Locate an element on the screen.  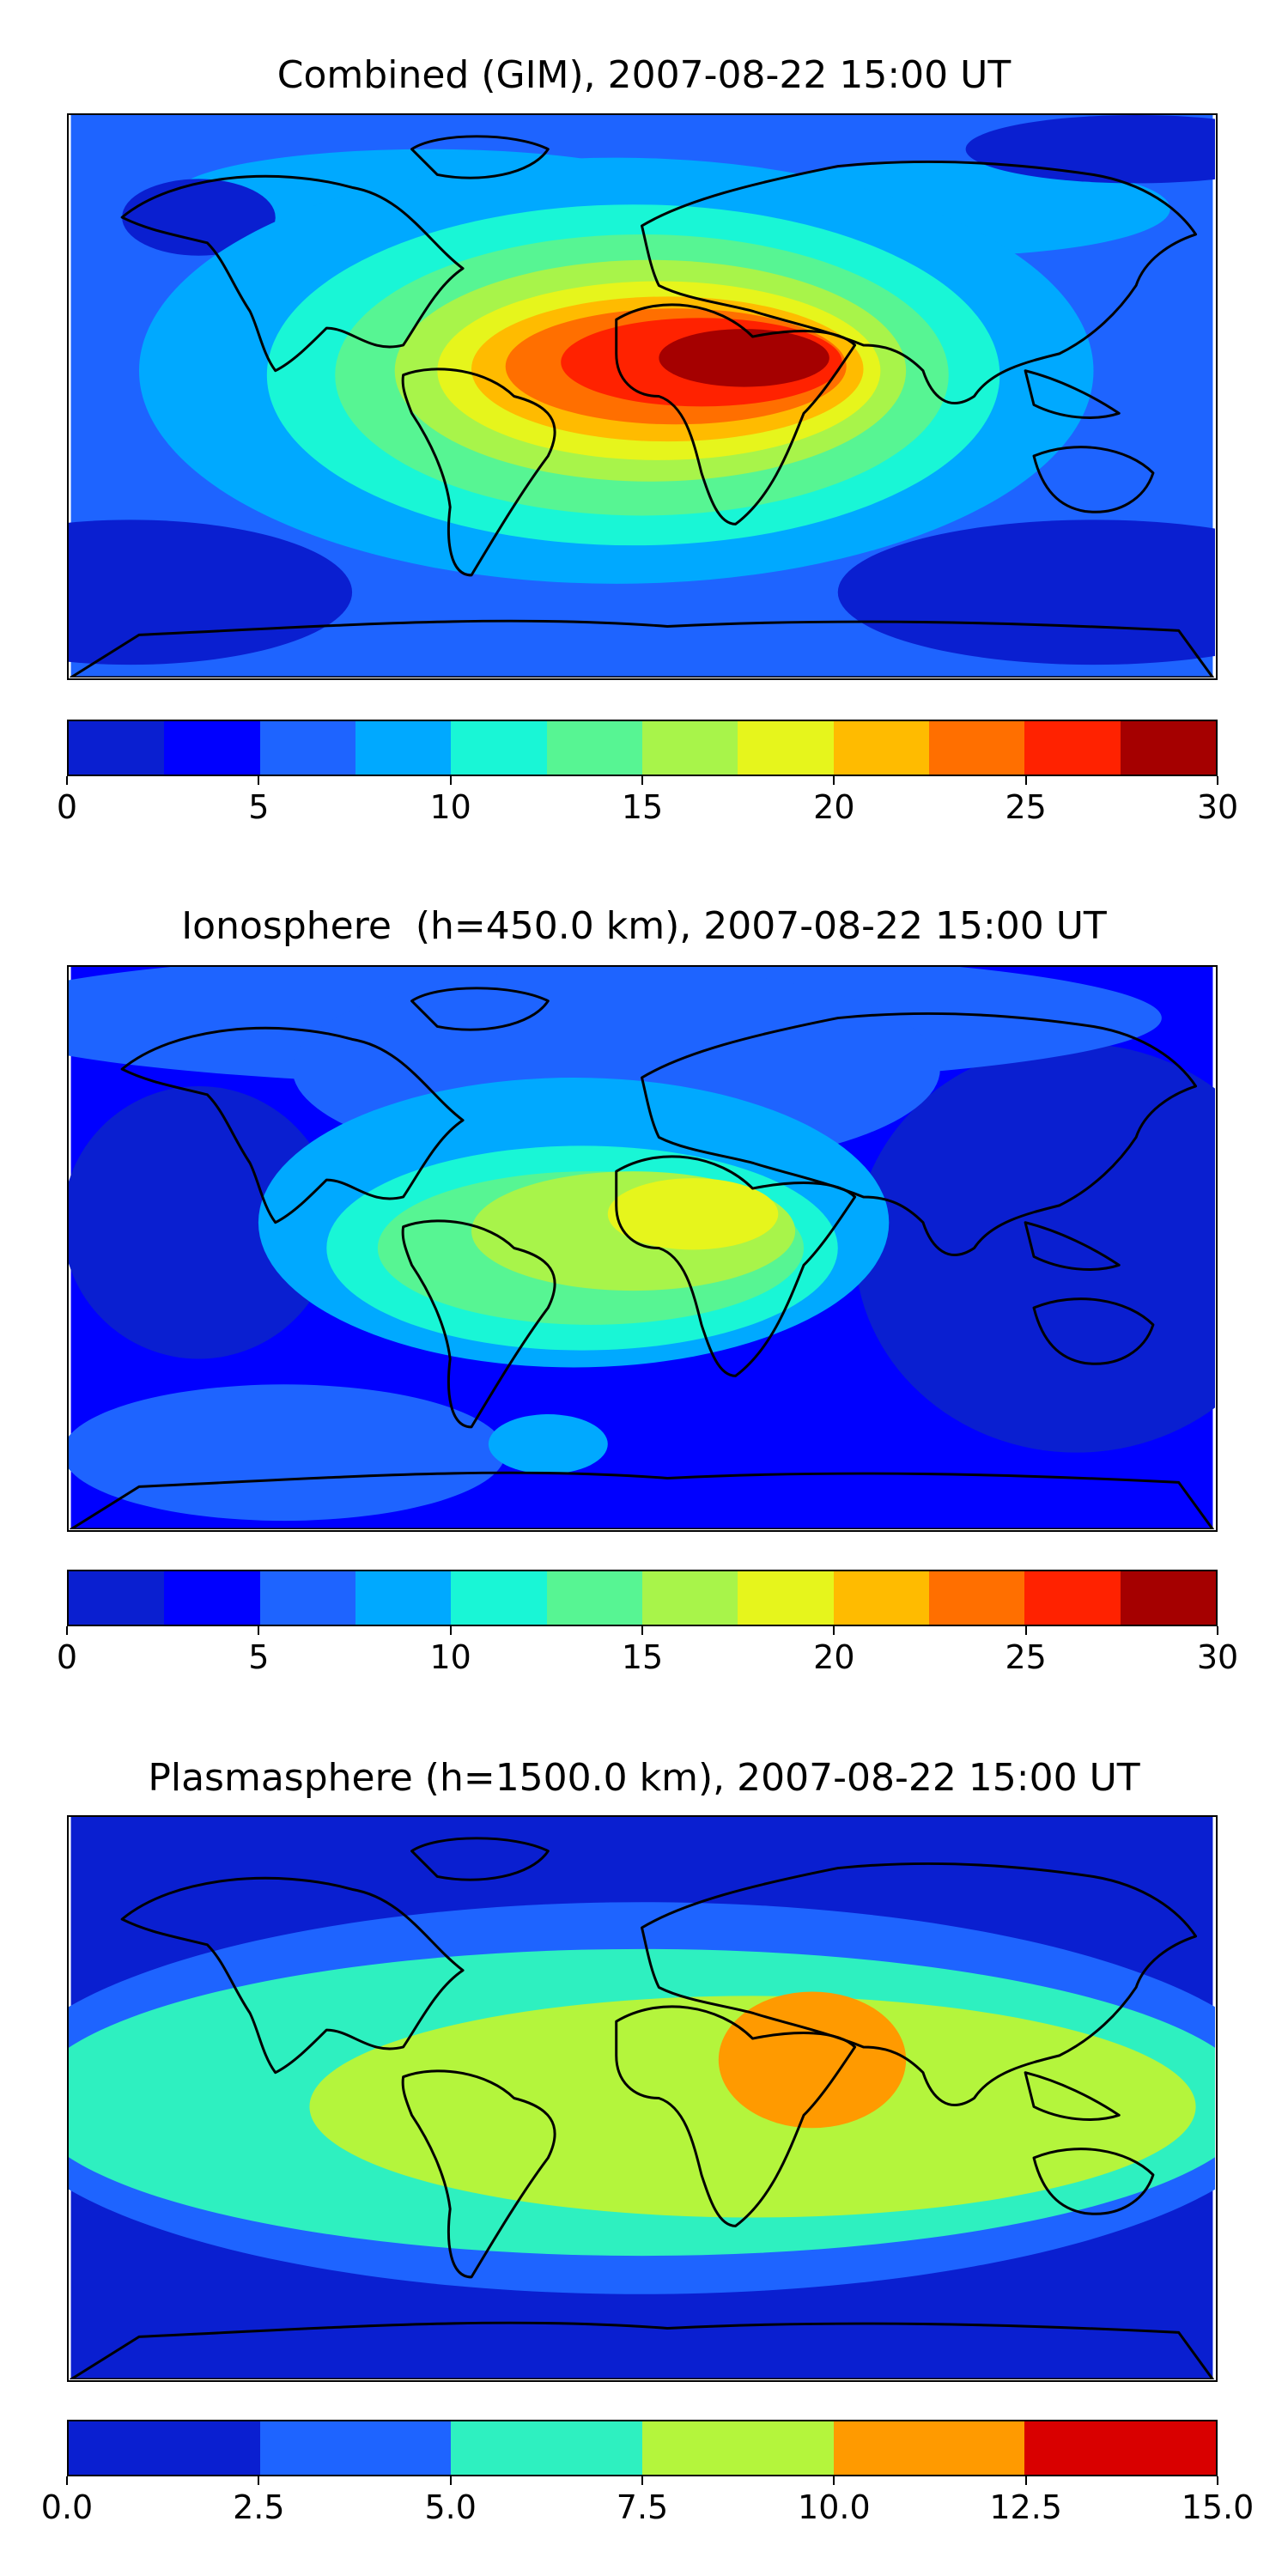
panel-title-combined: Combined (GIM), 2007-08-22 15:00 UT is located at coordinates (644, 75).